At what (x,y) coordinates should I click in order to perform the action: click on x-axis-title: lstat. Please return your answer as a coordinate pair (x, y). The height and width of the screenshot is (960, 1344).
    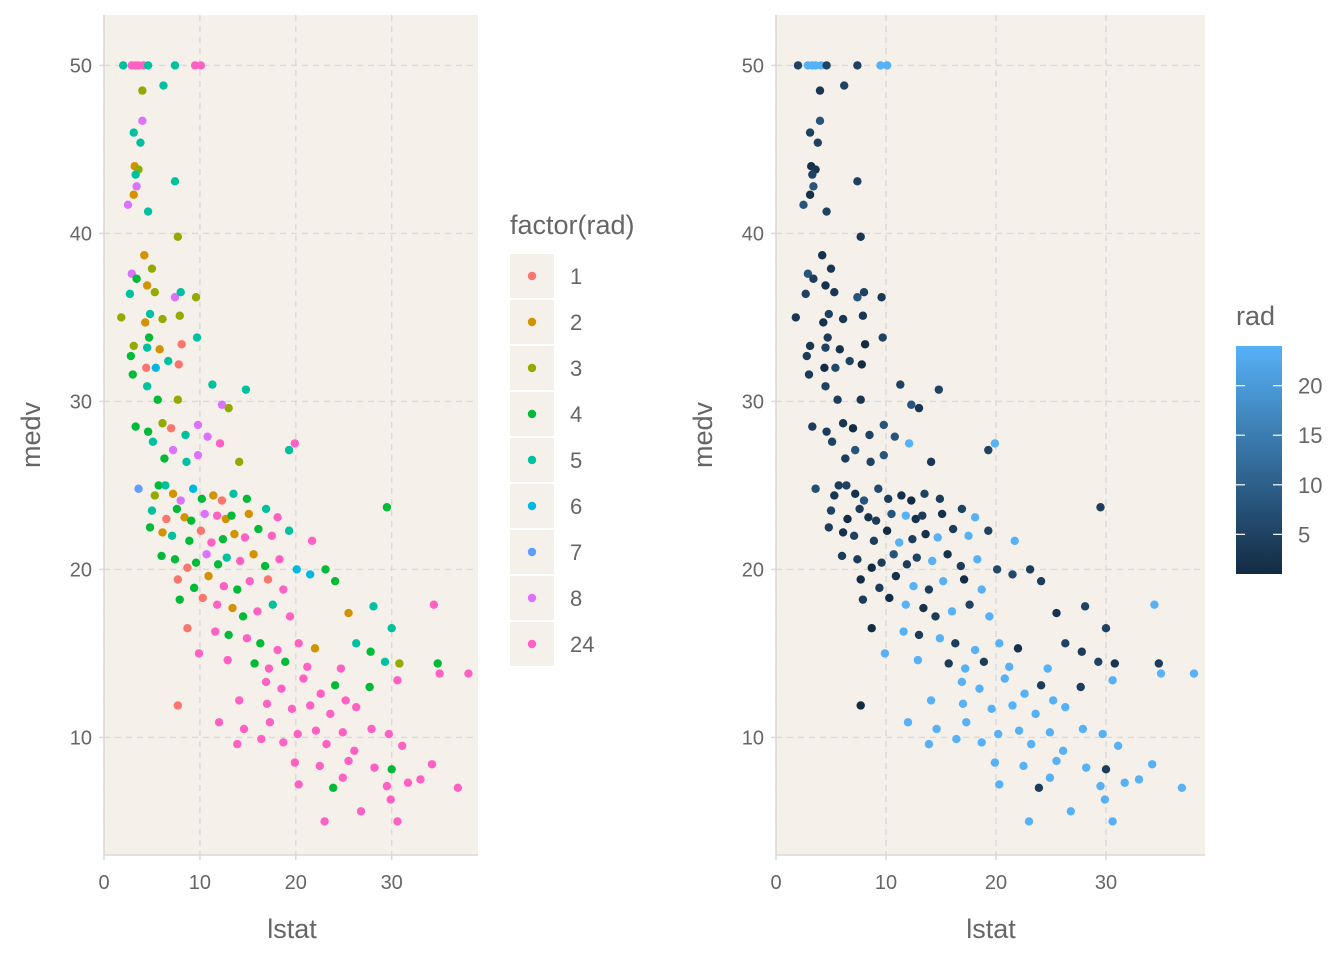
    Looking at the image, I should click on (292, 929).